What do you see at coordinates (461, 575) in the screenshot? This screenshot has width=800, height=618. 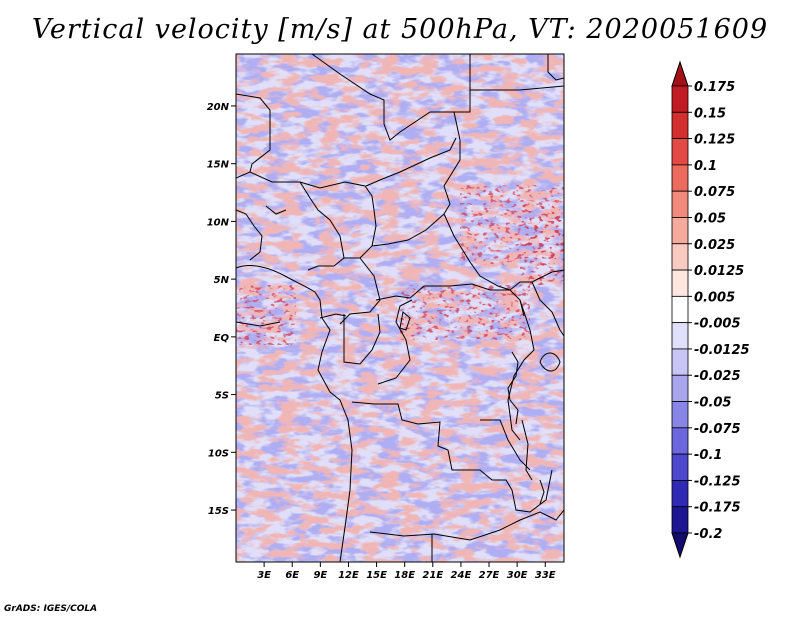 I see `lon-tick-label: 24E` at bounding box center [461, 575].